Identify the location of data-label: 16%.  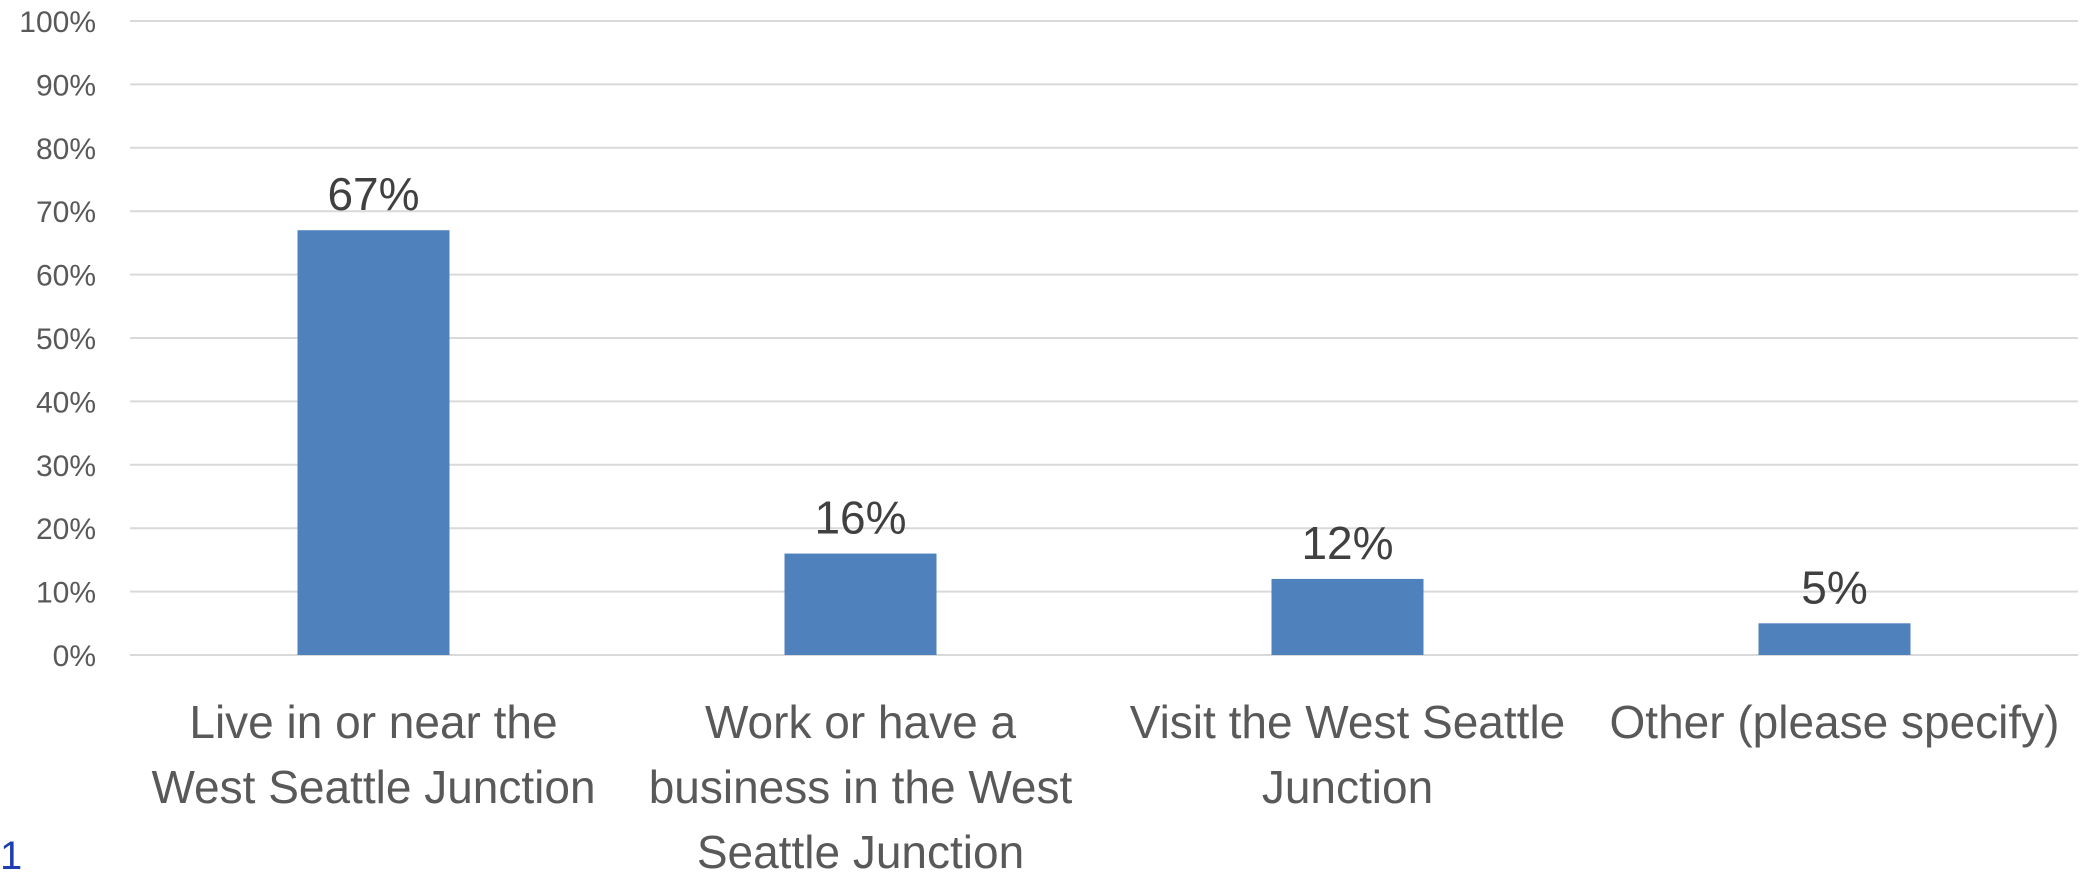
(860, 518).